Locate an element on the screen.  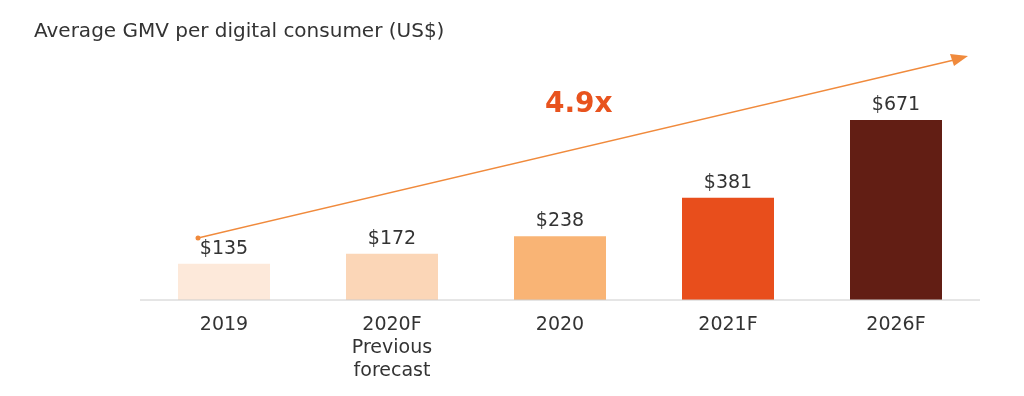
text: 4.9x is located at coordinates (579, 102).